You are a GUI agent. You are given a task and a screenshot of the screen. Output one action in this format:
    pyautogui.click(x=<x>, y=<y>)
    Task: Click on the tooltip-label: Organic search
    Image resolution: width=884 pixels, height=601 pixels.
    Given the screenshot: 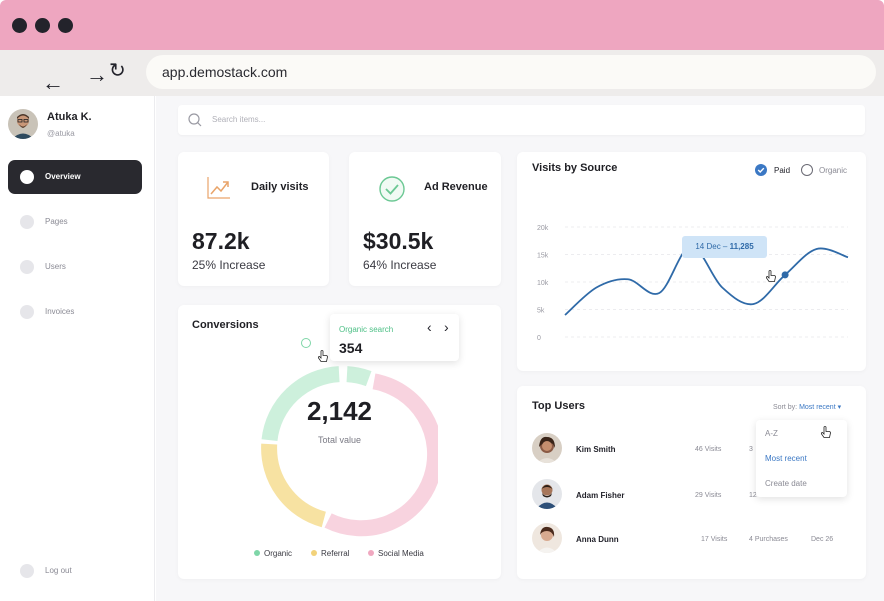 What is the action you would take?
    pyautogui.click(x=366, y=329)
    